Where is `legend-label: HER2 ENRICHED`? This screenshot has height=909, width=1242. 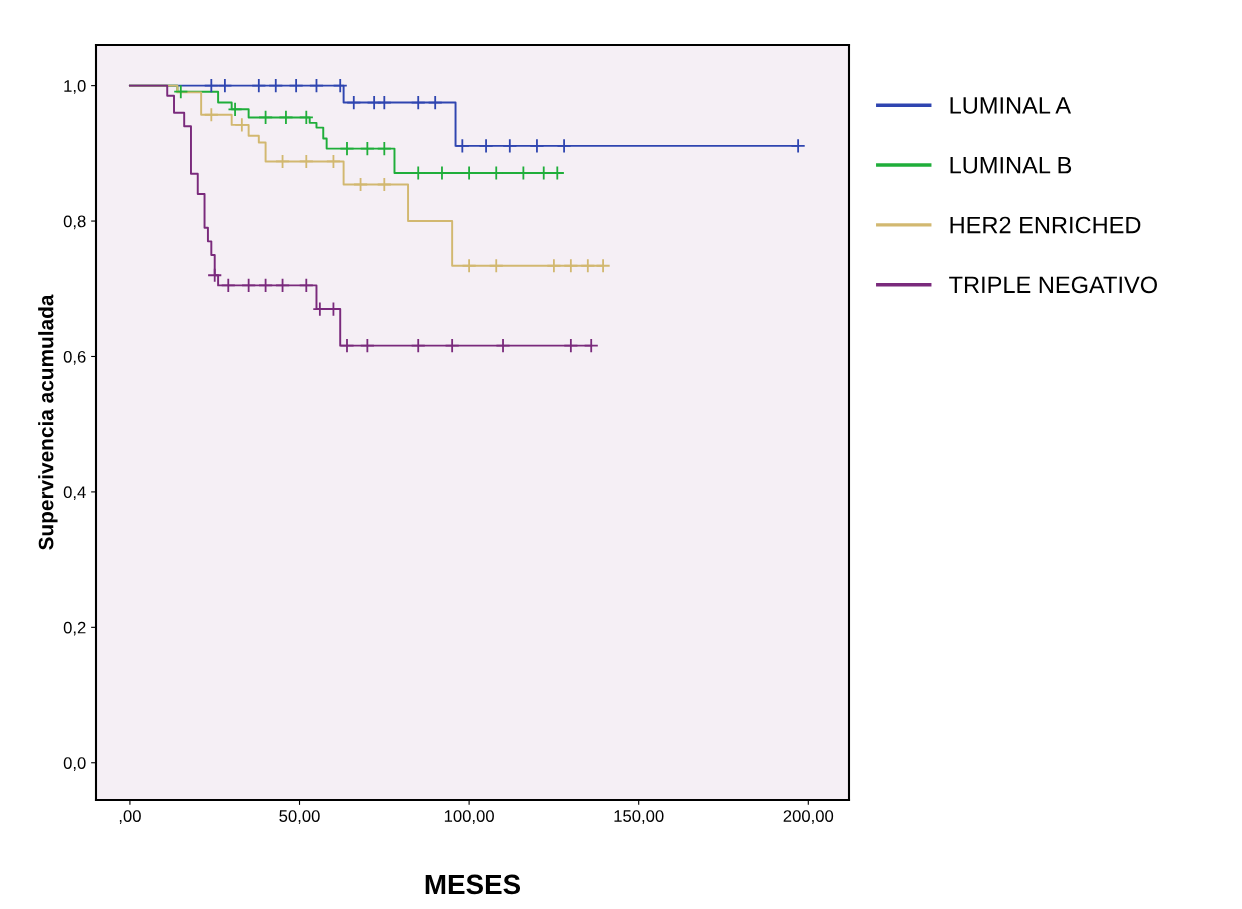 legend-label: HER2 ENRICHED is located at coordinates (1045, 225).